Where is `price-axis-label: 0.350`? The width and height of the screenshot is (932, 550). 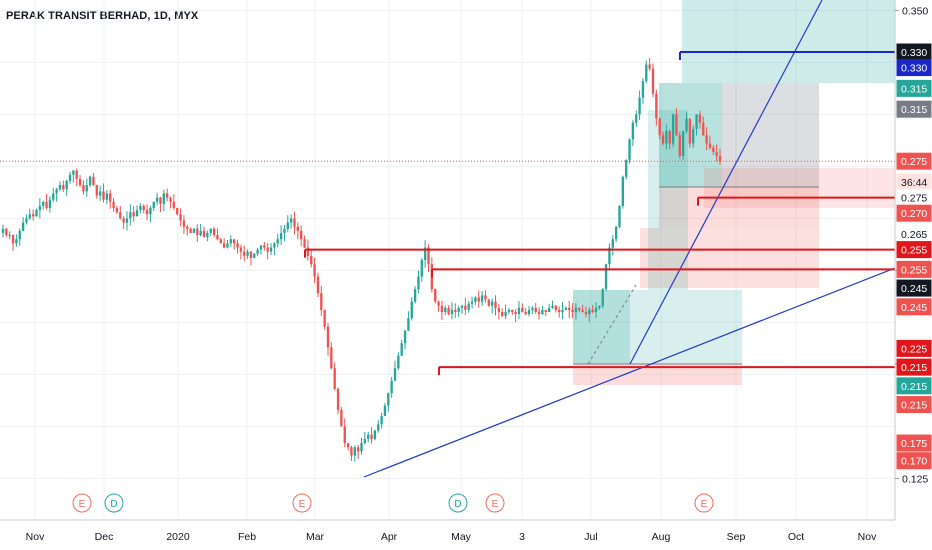
price-axis-label: 0.350 is located at coordinates (915, 11).